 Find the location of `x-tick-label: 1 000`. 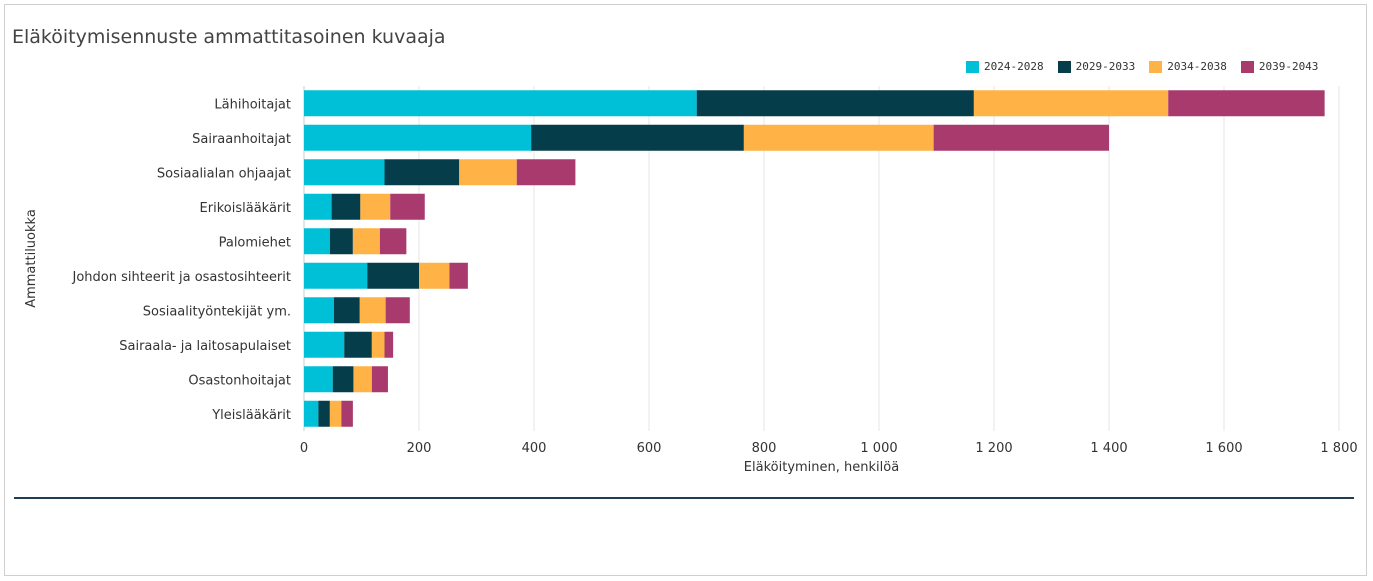

x-tick-label: 1 000 is located at coordinates (878, 448).